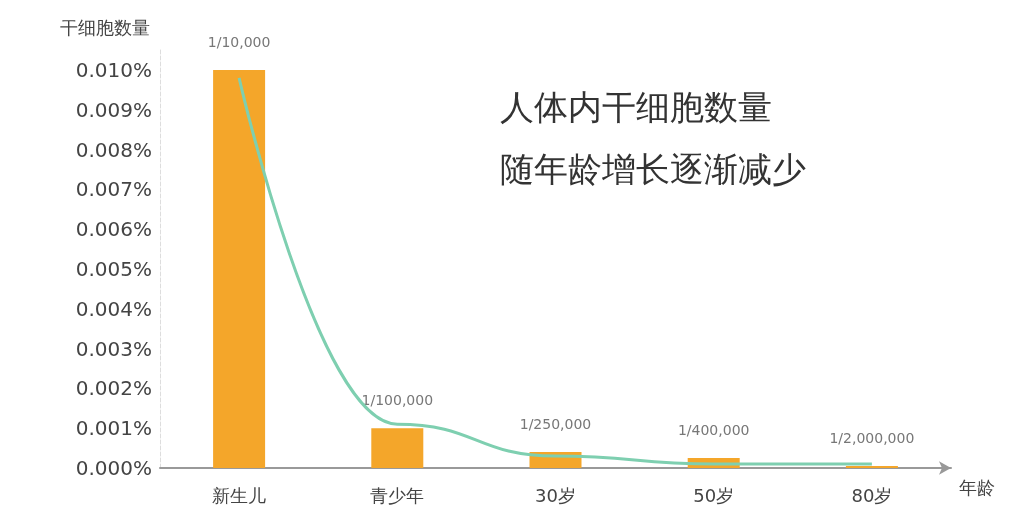  I want to click on data-label: 1/400,000, so click(713, 430).